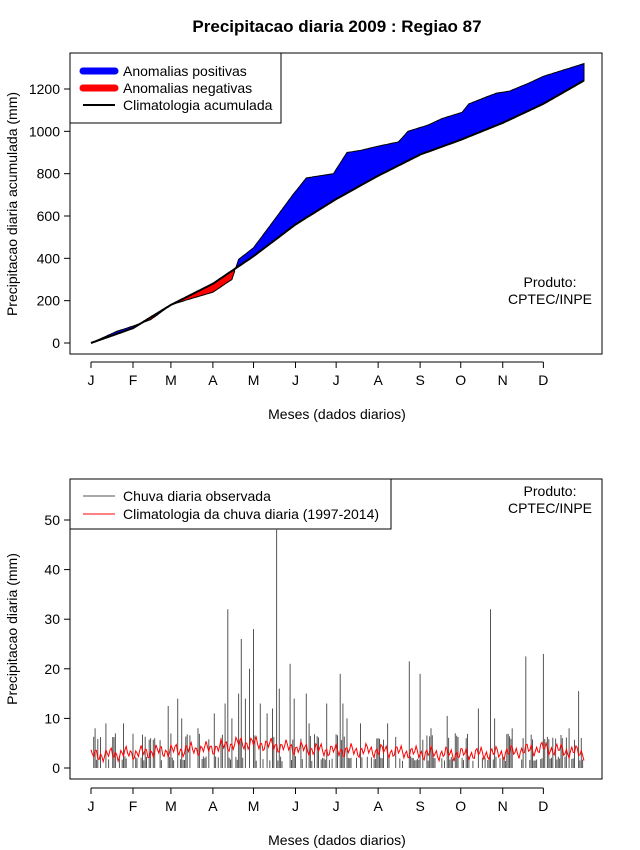 The width and height of the screenshot is (640, 850). I want to click on y-tick-label: 600, so click(49, 216).